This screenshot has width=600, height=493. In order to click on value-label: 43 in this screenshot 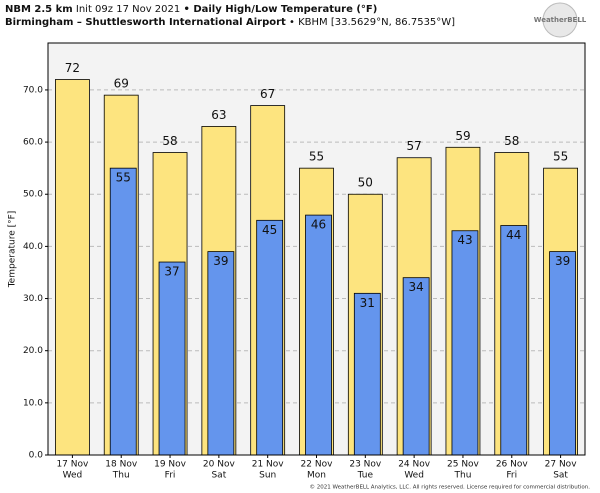, I will do `click(464, 240)`.